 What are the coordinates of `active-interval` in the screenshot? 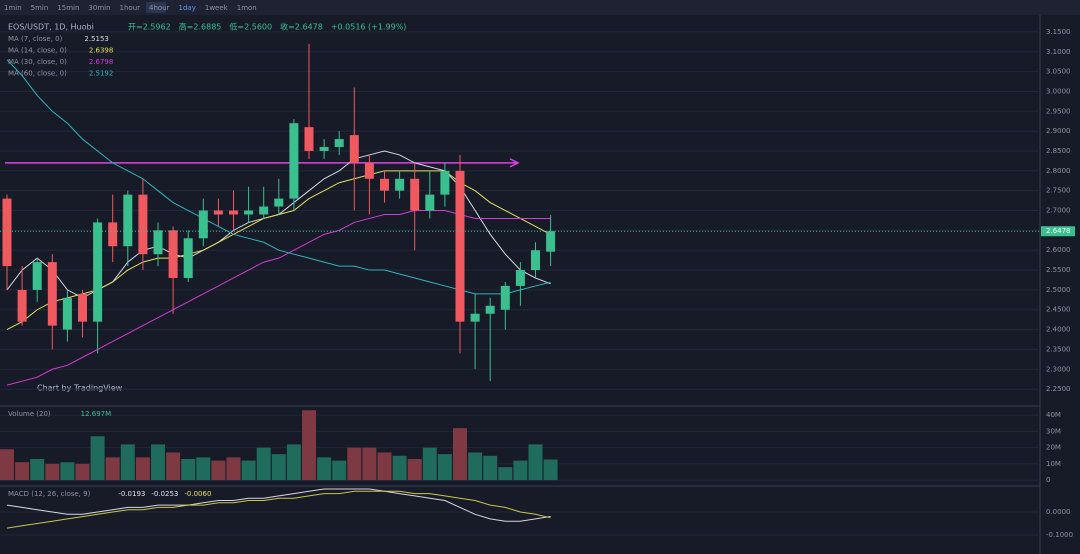 It's located at (156, 7).